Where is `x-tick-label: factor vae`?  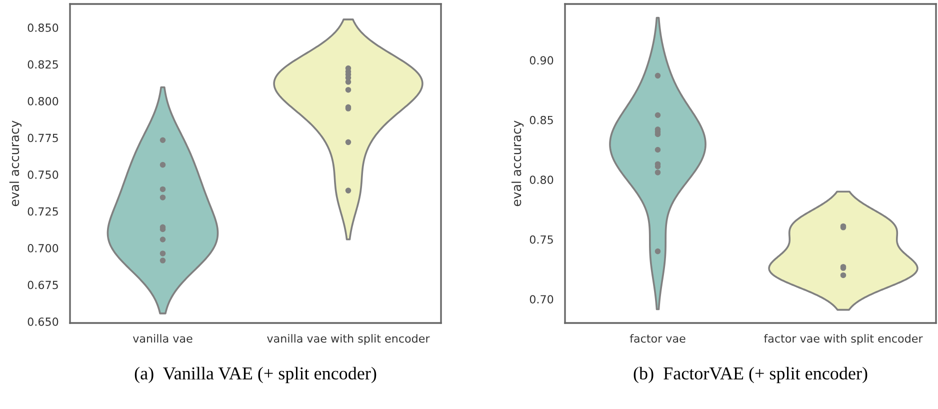
x-tick-label: factor vae is located at coordinates (658, 338).